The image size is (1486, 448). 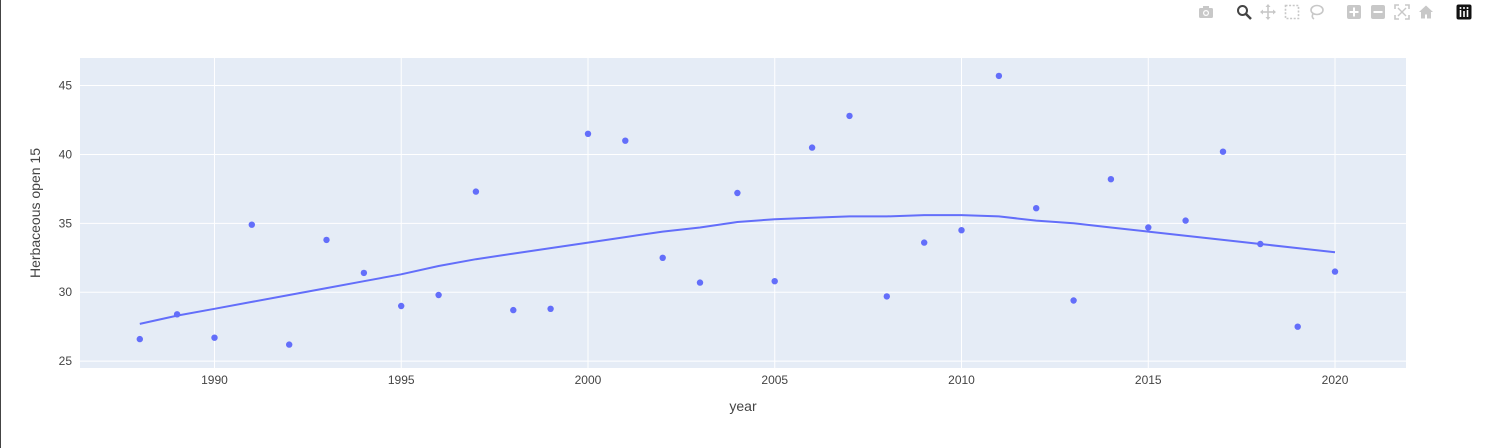 I want to click on y-tick-label: 30, so click(x=66, y=292).